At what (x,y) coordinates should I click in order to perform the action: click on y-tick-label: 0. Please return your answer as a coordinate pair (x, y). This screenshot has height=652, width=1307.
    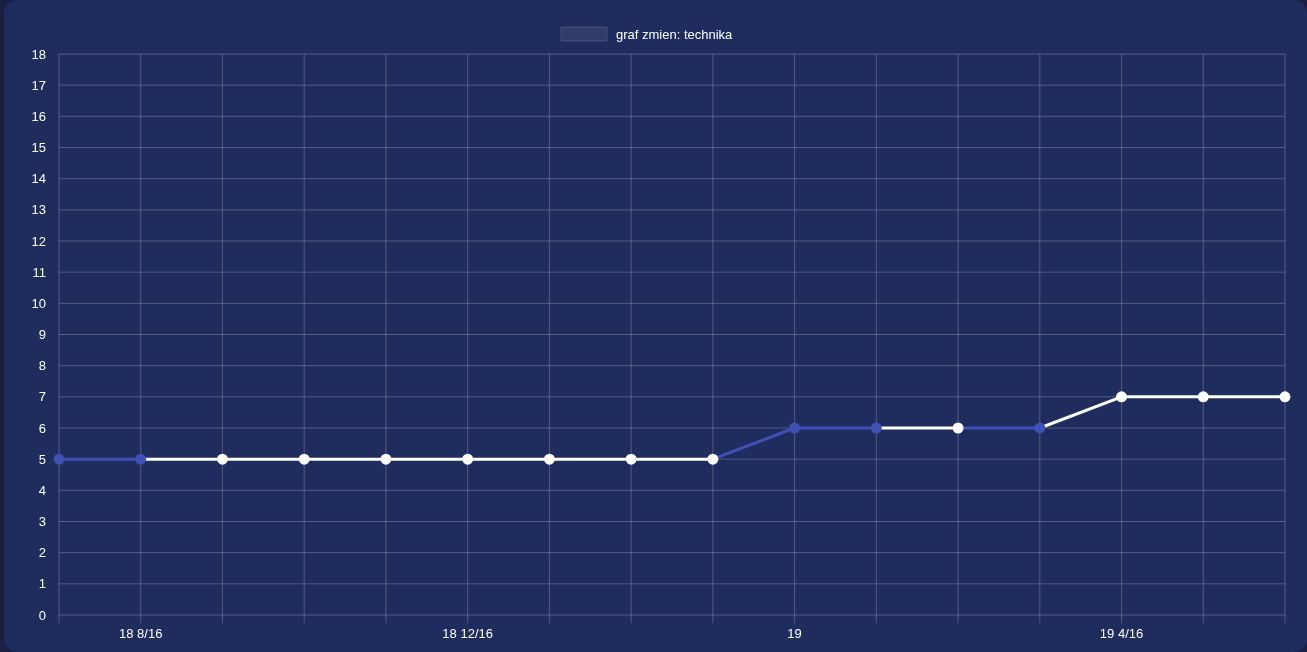
    Looking at the image, I should click on (42, 615).